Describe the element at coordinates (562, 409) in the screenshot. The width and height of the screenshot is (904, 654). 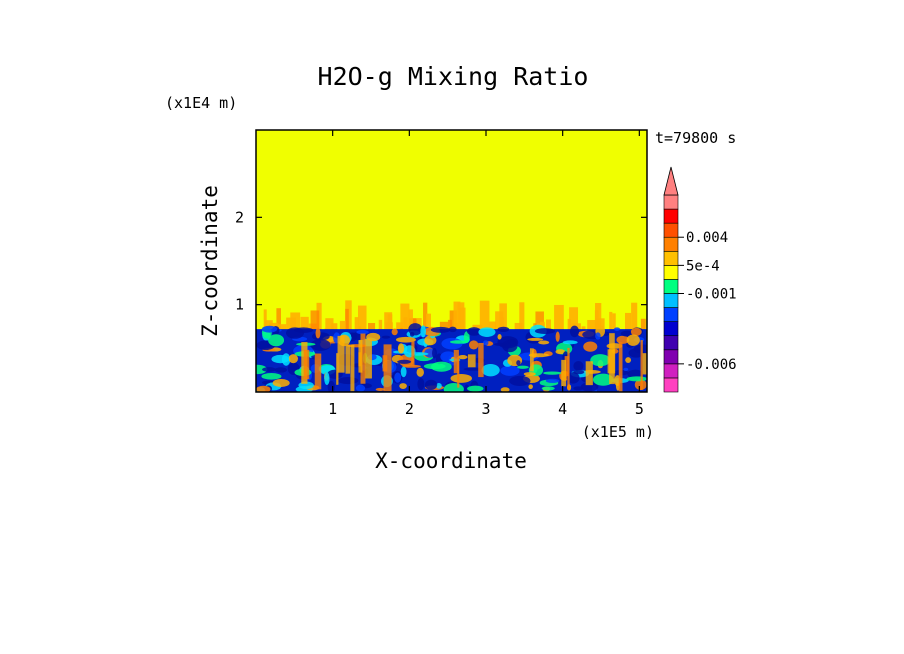
I see `x-tick-label: 4` at that location.